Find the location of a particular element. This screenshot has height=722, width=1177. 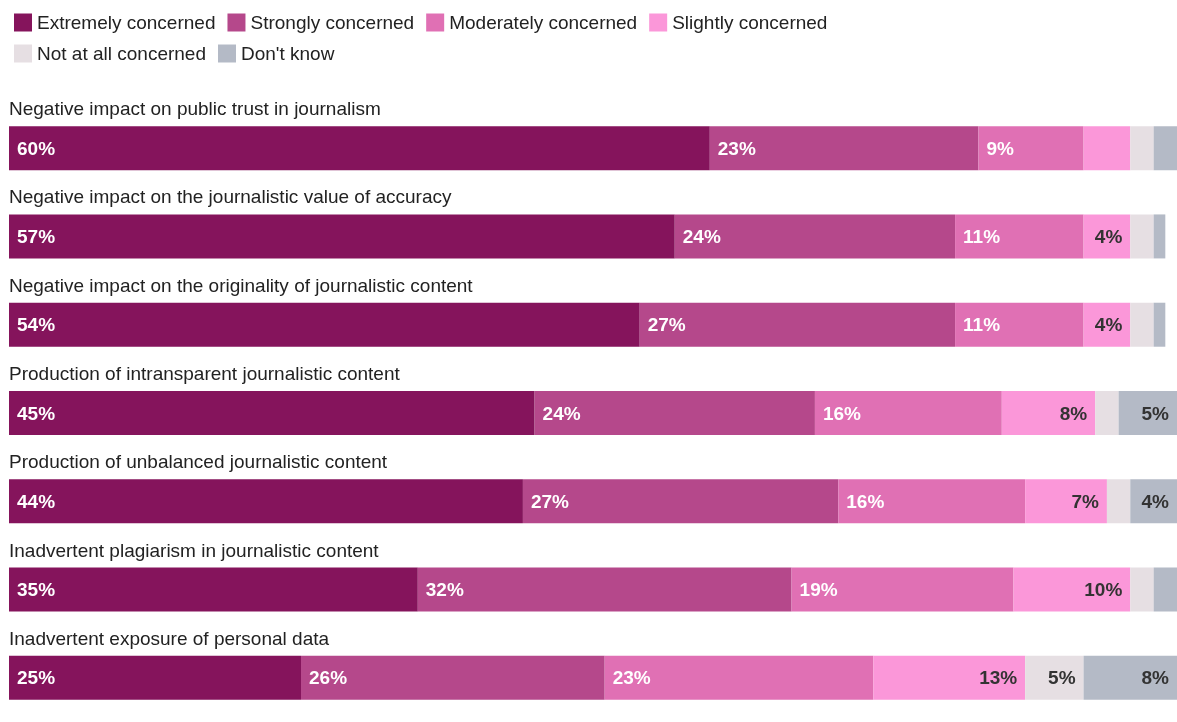

legend-label: Moderately concerned is located at coordinates (543, 22).